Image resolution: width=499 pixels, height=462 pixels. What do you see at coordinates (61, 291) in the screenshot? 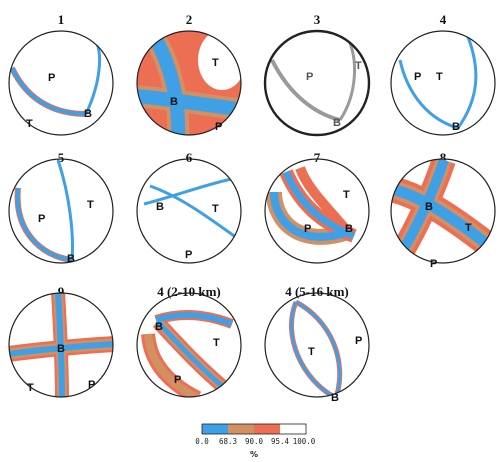
I see `panel-title: 9` at bounding box center [61, 291].